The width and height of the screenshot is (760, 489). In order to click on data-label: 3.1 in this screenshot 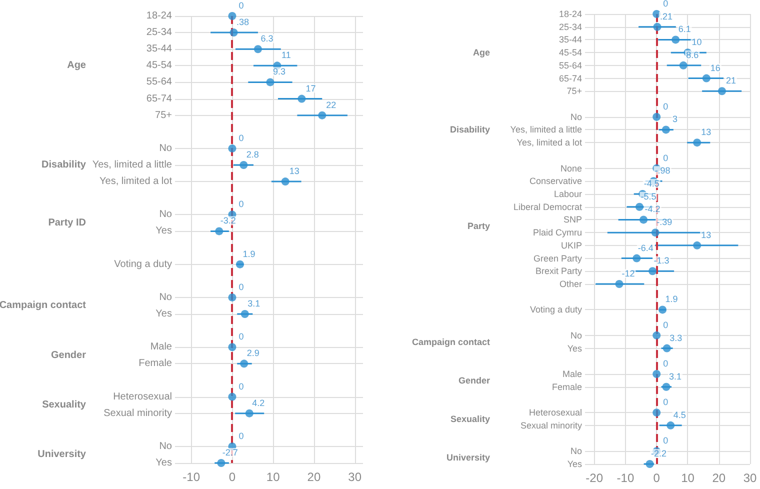, I will do `click(675, 376)`.